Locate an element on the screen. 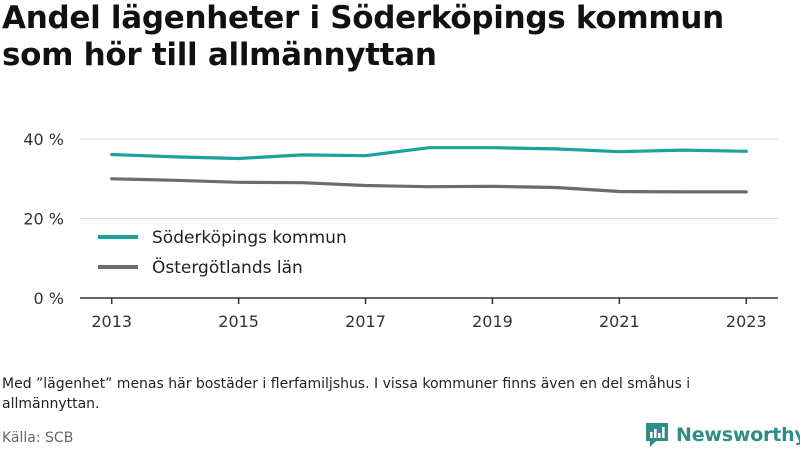  x-tick-label: 2023 is located at coordinates (746, 321).